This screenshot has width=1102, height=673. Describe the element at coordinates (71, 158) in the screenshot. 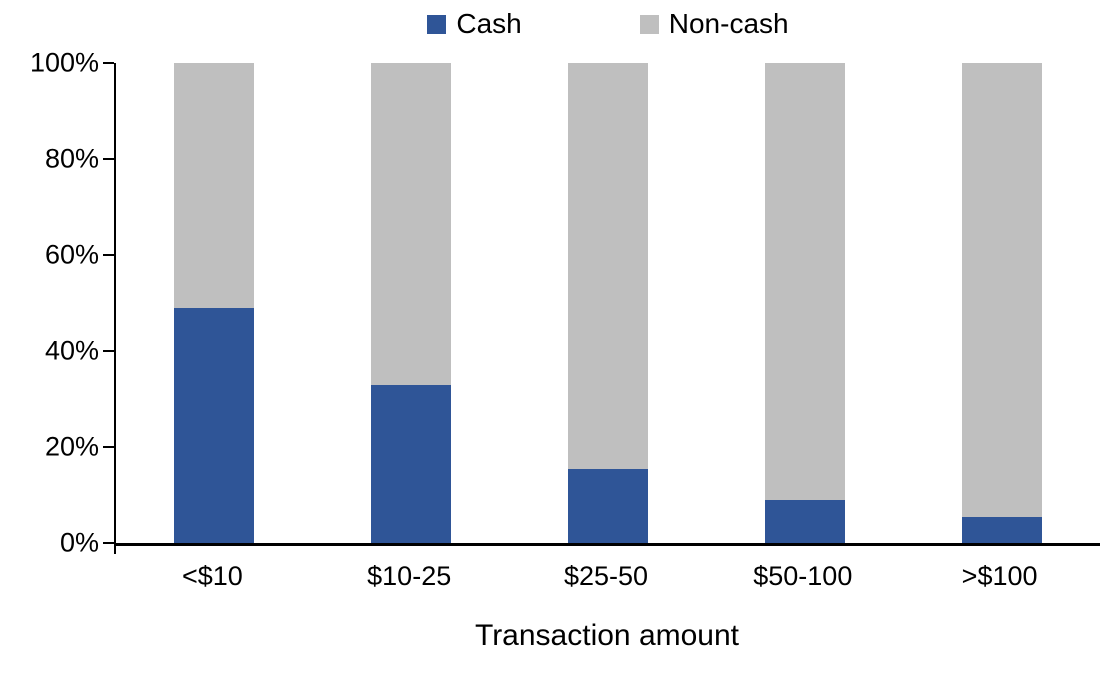

I see `y-tick-label: 80%` at that location.